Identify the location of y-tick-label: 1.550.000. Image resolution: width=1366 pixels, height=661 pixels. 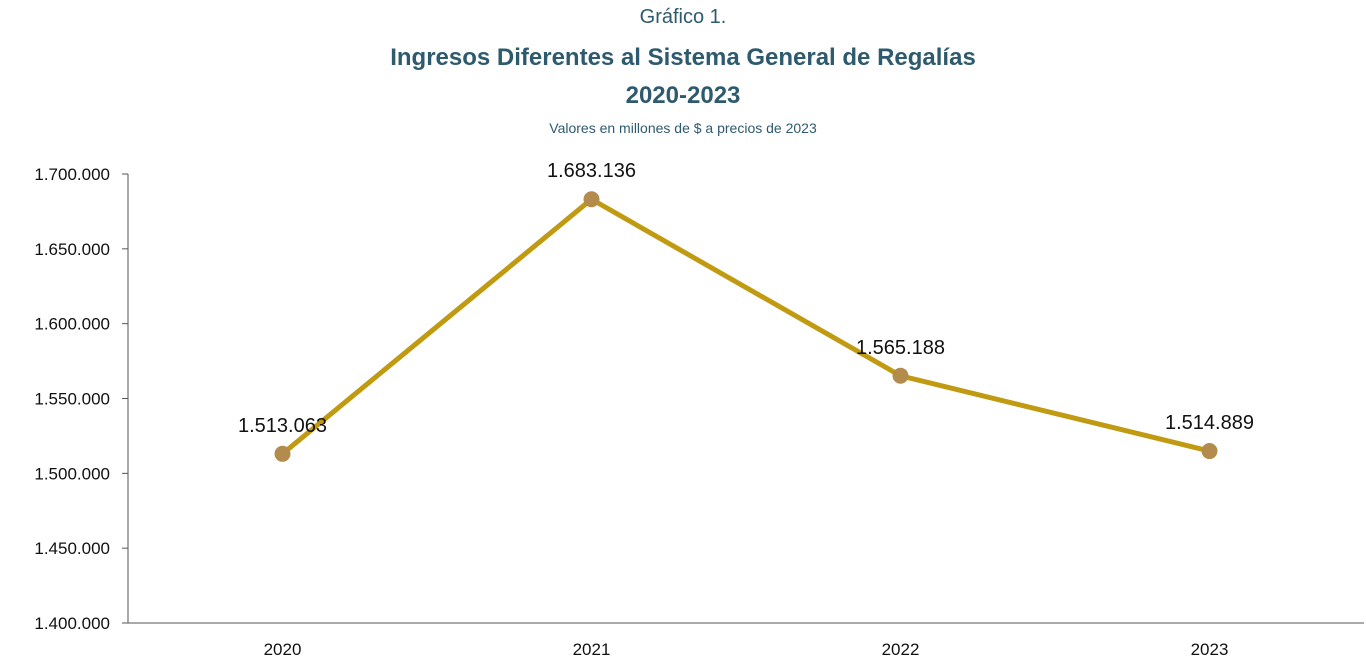
(72, 399).